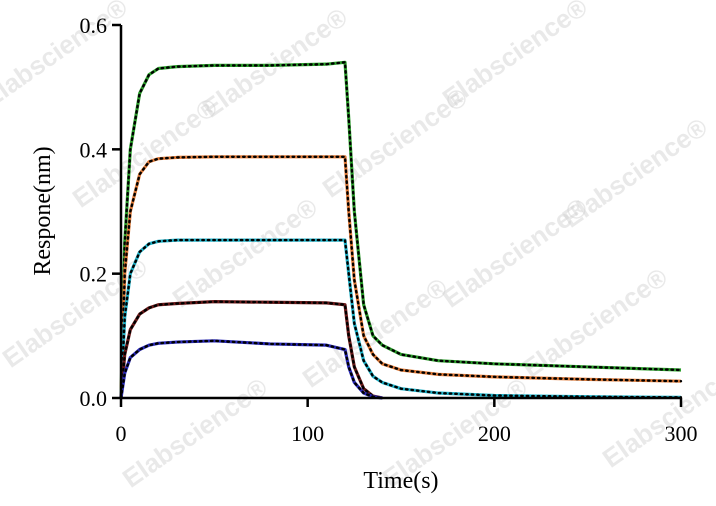 The width and height of the screenshot is (716, 506). What do you see at coordinates (43, 210) in the screenshot?
I see `y-axis-title: Respone(nm)` at bounding box center [43, 210].